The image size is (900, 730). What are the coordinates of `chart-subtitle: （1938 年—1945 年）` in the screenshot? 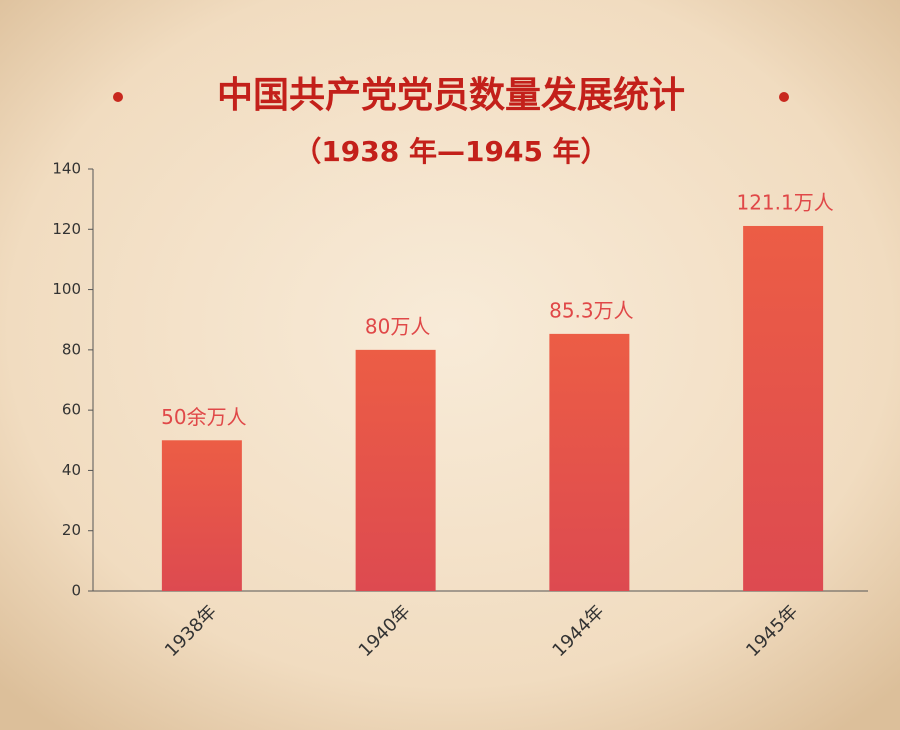 It's located at (450, 151).